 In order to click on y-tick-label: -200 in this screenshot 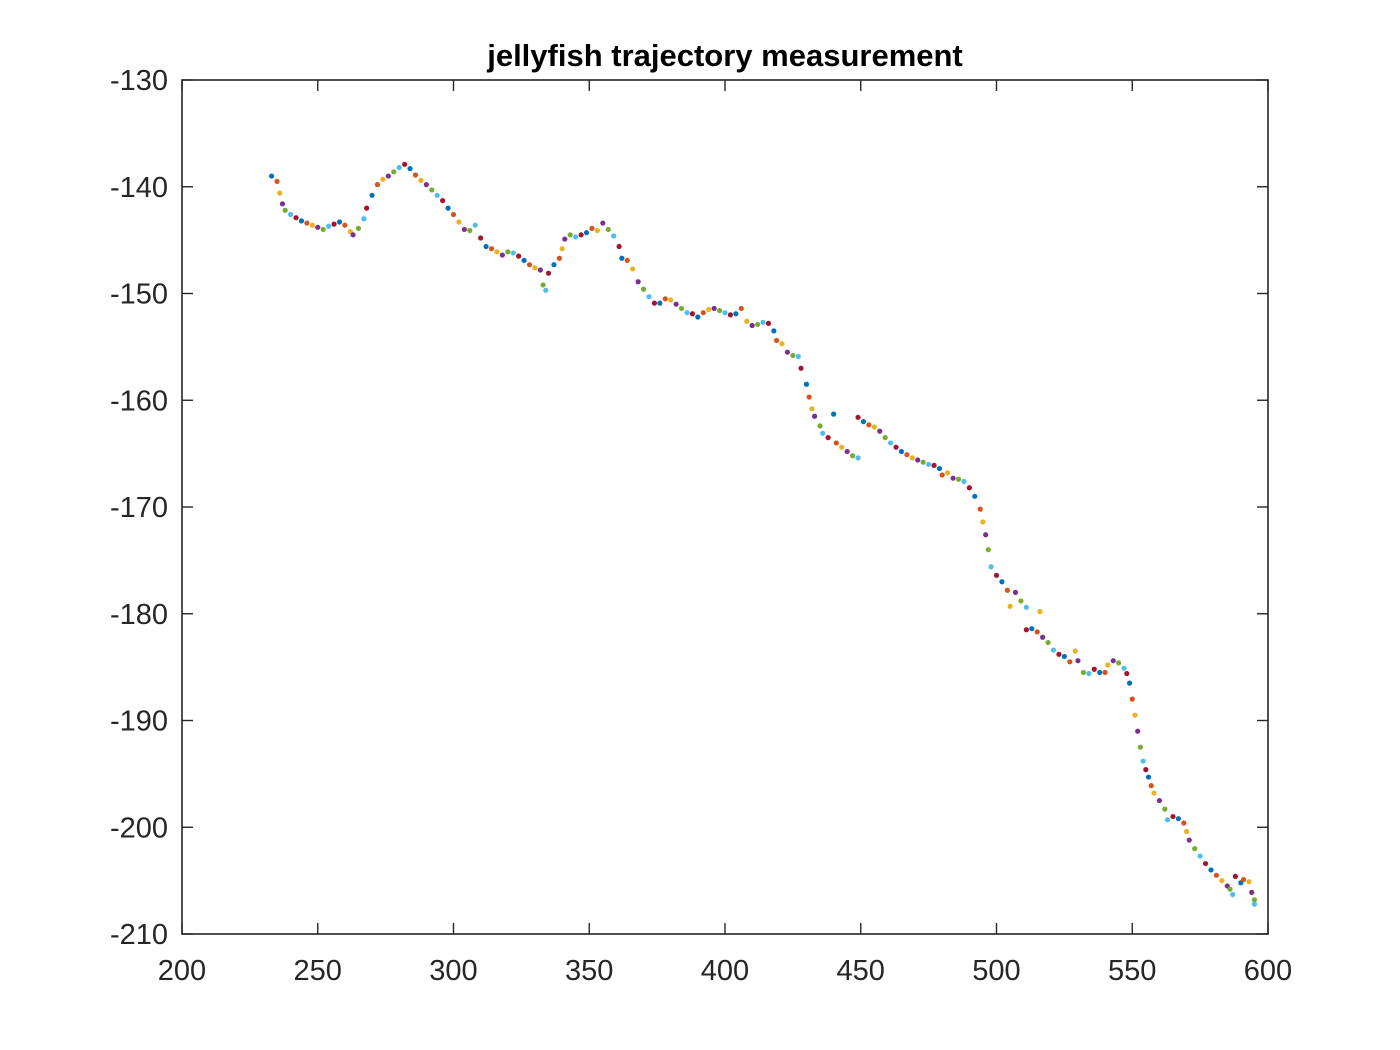, I will do `click(139, 828)`.